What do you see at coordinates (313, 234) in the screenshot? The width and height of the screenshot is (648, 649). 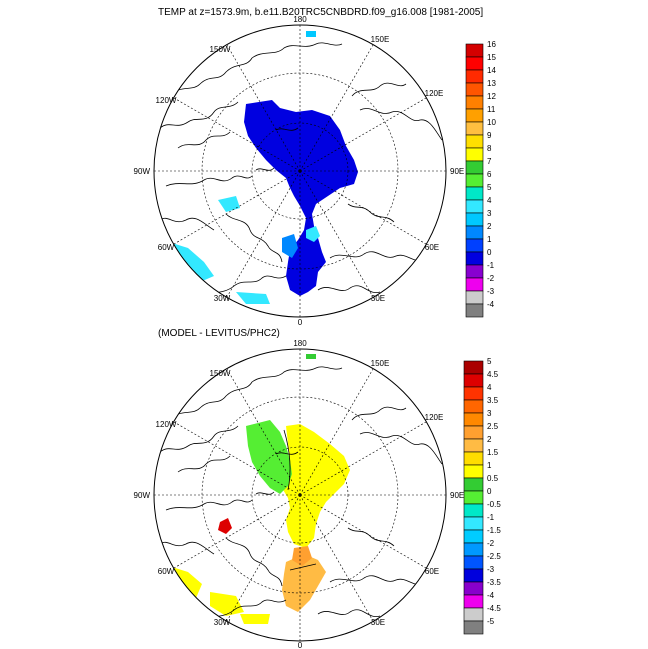 I see `temp-field-patch` at bounding box center [313, 234].